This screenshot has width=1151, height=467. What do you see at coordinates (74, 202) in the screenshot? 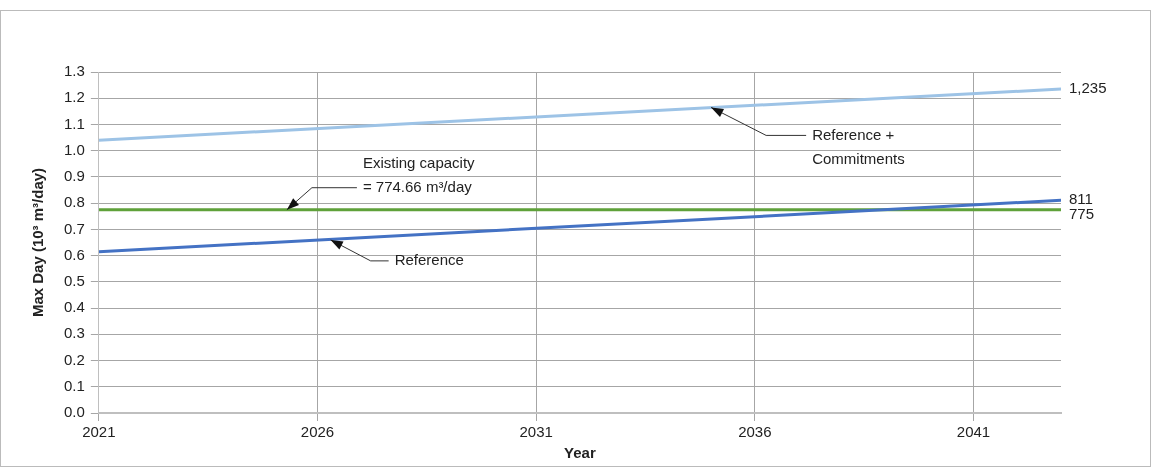
I see `y-tick-label: 0.8` at bounding box center [74, 202].